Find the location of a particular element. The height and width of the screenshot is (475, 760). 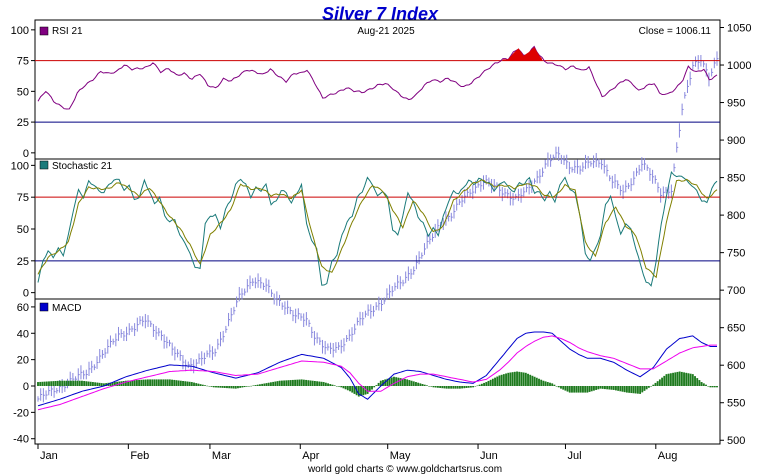

right-axis-tick-label: 650 is located at coordinates (736, 329).